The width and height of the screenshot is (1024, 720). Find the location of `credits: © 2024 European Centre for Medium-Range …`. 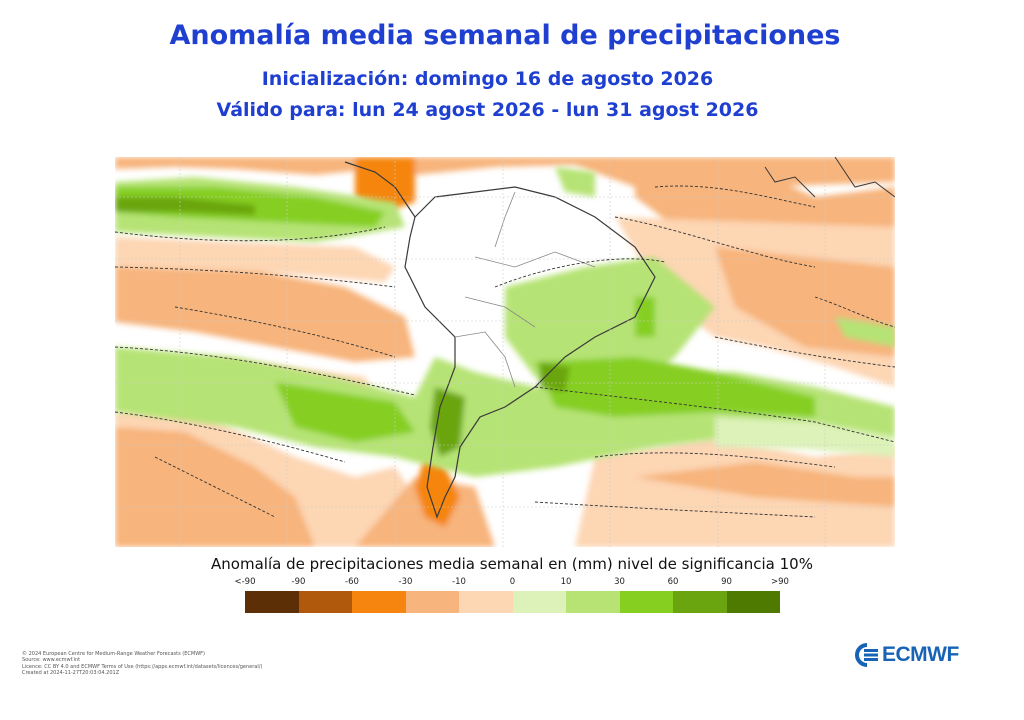

credits: © 2024 European Centre for Medium-Range … is located at coordinates (182, 663).